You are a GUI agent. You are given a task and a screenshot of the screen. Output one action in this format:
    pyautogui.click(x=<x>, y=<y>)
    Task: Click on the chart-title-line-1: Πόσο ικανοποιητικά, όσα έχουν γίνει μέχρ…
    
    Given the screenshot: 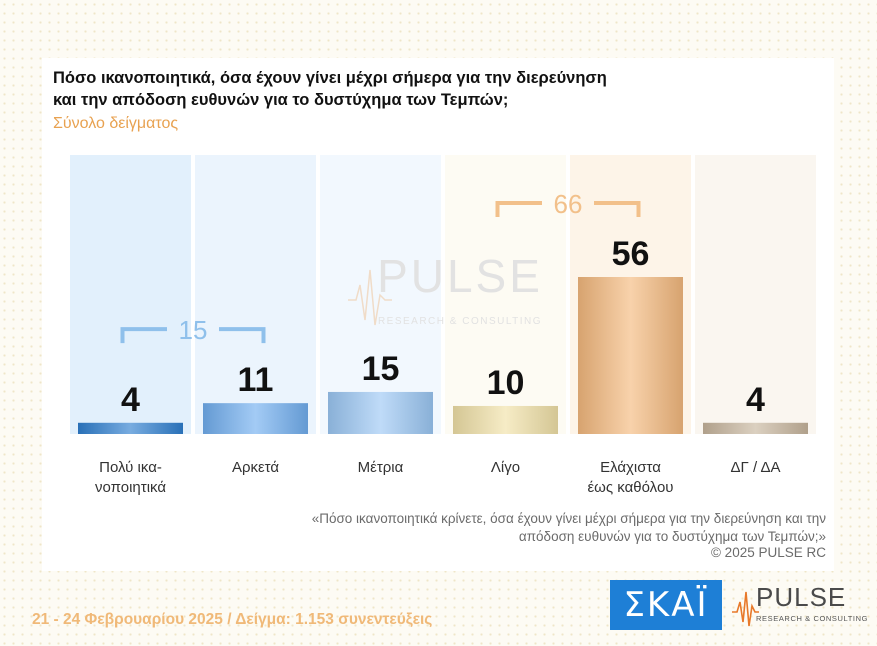 What is the action you would take?
    pyautogui.click(x=330, y=78)
    